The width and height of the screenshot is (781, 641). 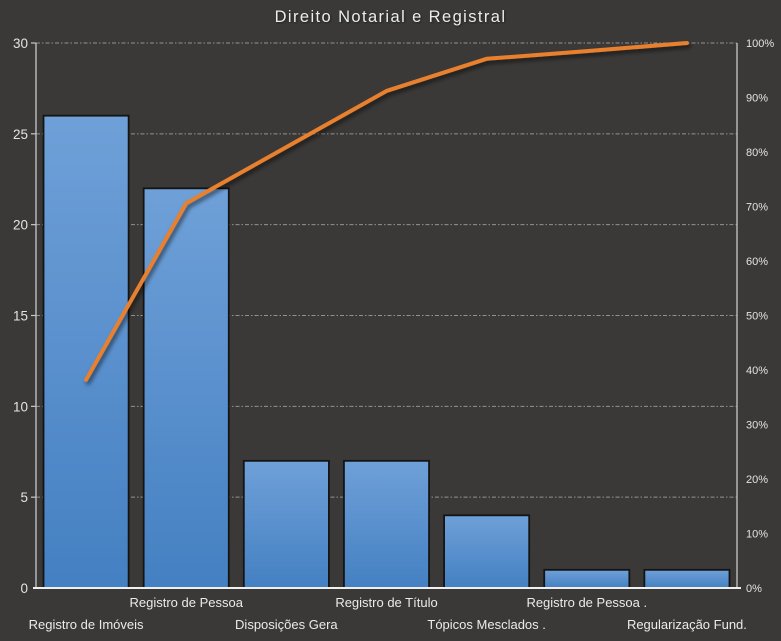 I want to click on x-category-label: Registro de Título, so click(x=386, y=602).